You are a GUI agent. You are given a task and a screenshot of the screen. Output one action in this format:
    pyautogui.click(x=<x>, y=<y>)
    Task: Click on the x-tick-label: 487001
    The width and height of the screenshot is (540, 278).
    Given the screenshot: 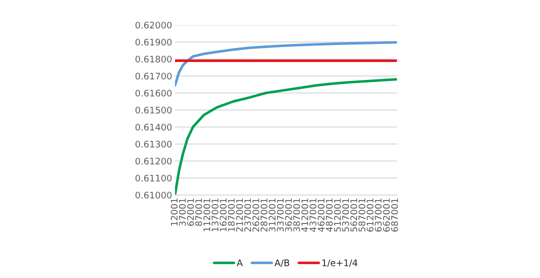 What is the action you would take?
    pyautogui.click(x=329, y=215)
    